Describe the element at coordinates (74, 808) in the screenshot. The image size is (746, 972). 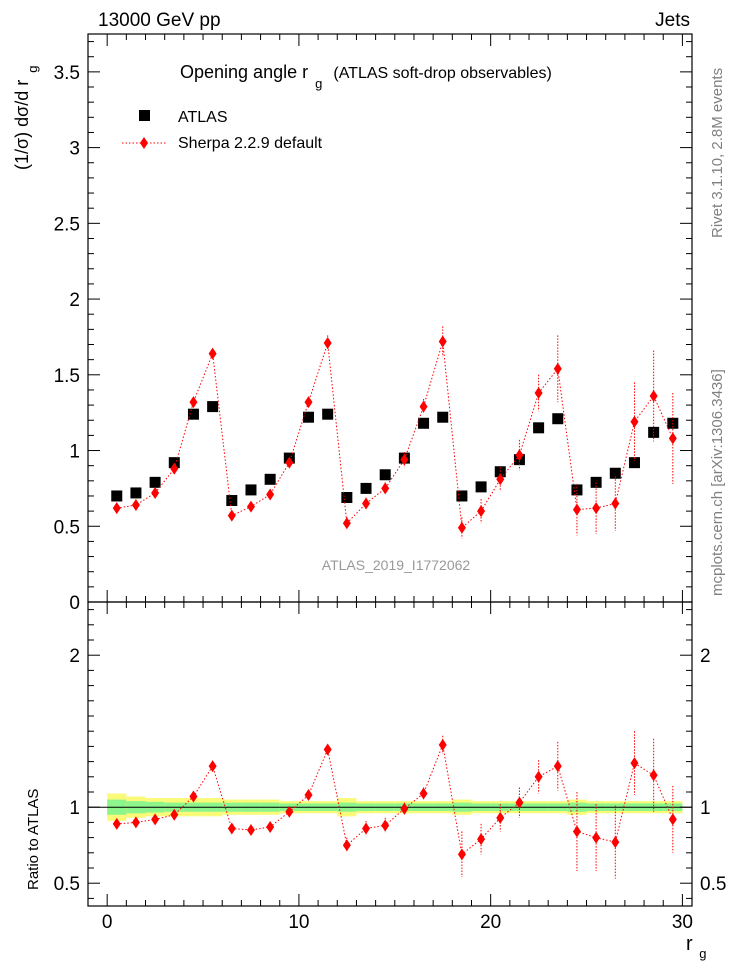
I see `lower-y-tick-label-left: 1` at that location.